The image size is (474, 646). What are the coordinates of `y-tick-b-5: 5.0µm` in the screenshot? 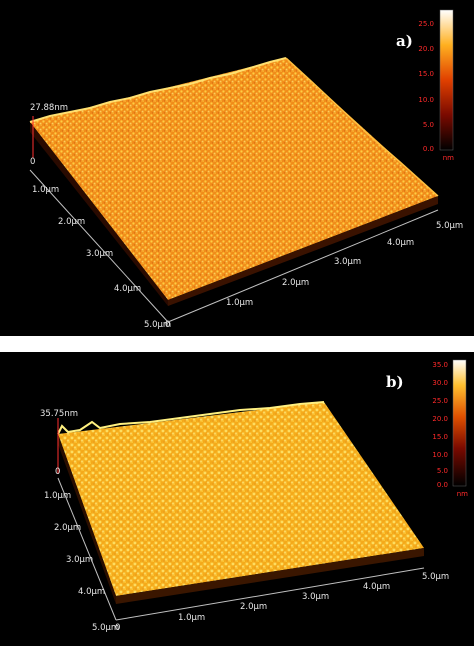 It's located at (105, 628).